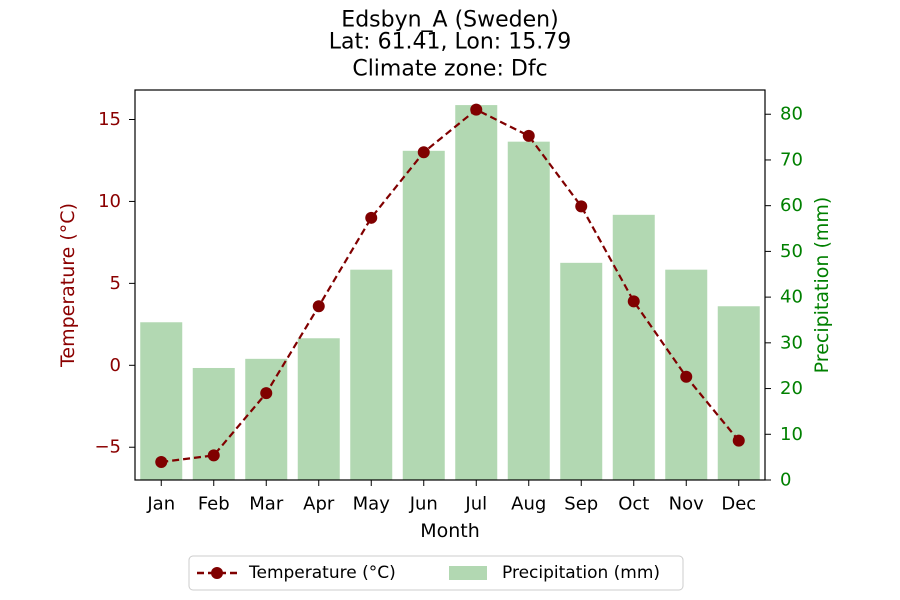 This screenshot has width=900, height=600. I want to click on temperature-point-may, so click(371, 217).